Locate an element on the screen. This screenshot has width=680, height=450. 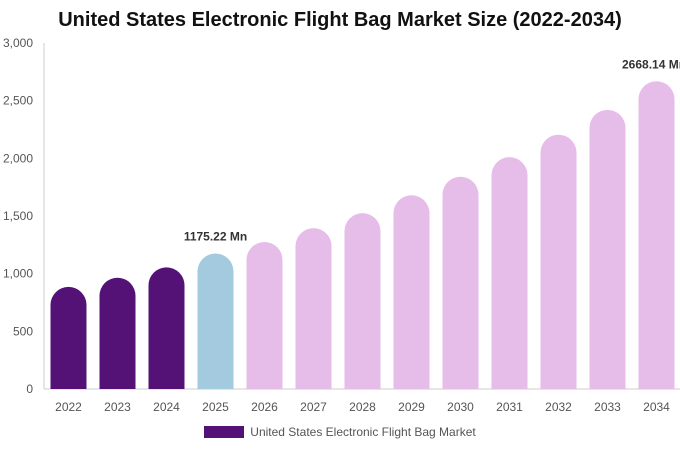
y-tick-label: 2,000 is located at coordinates (18, 158).